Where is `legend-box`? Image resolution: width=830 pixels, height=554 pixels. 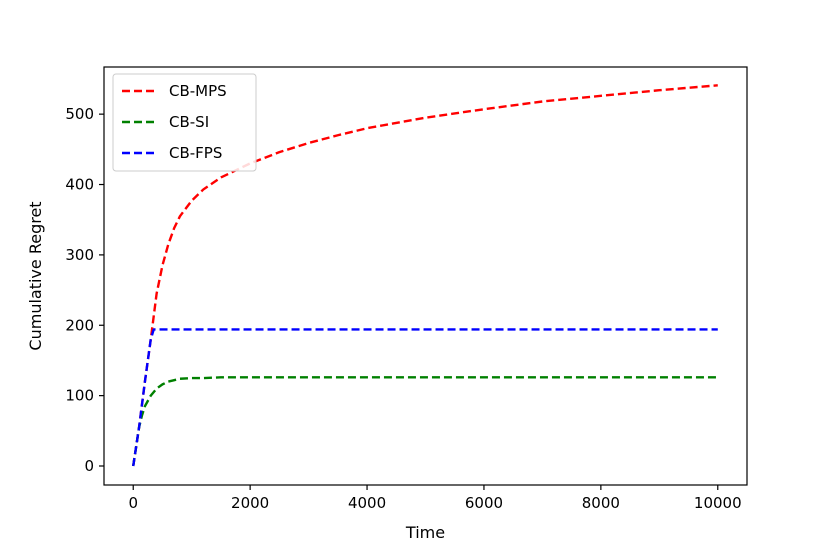 legend-box is located at coordinates (184, 122).